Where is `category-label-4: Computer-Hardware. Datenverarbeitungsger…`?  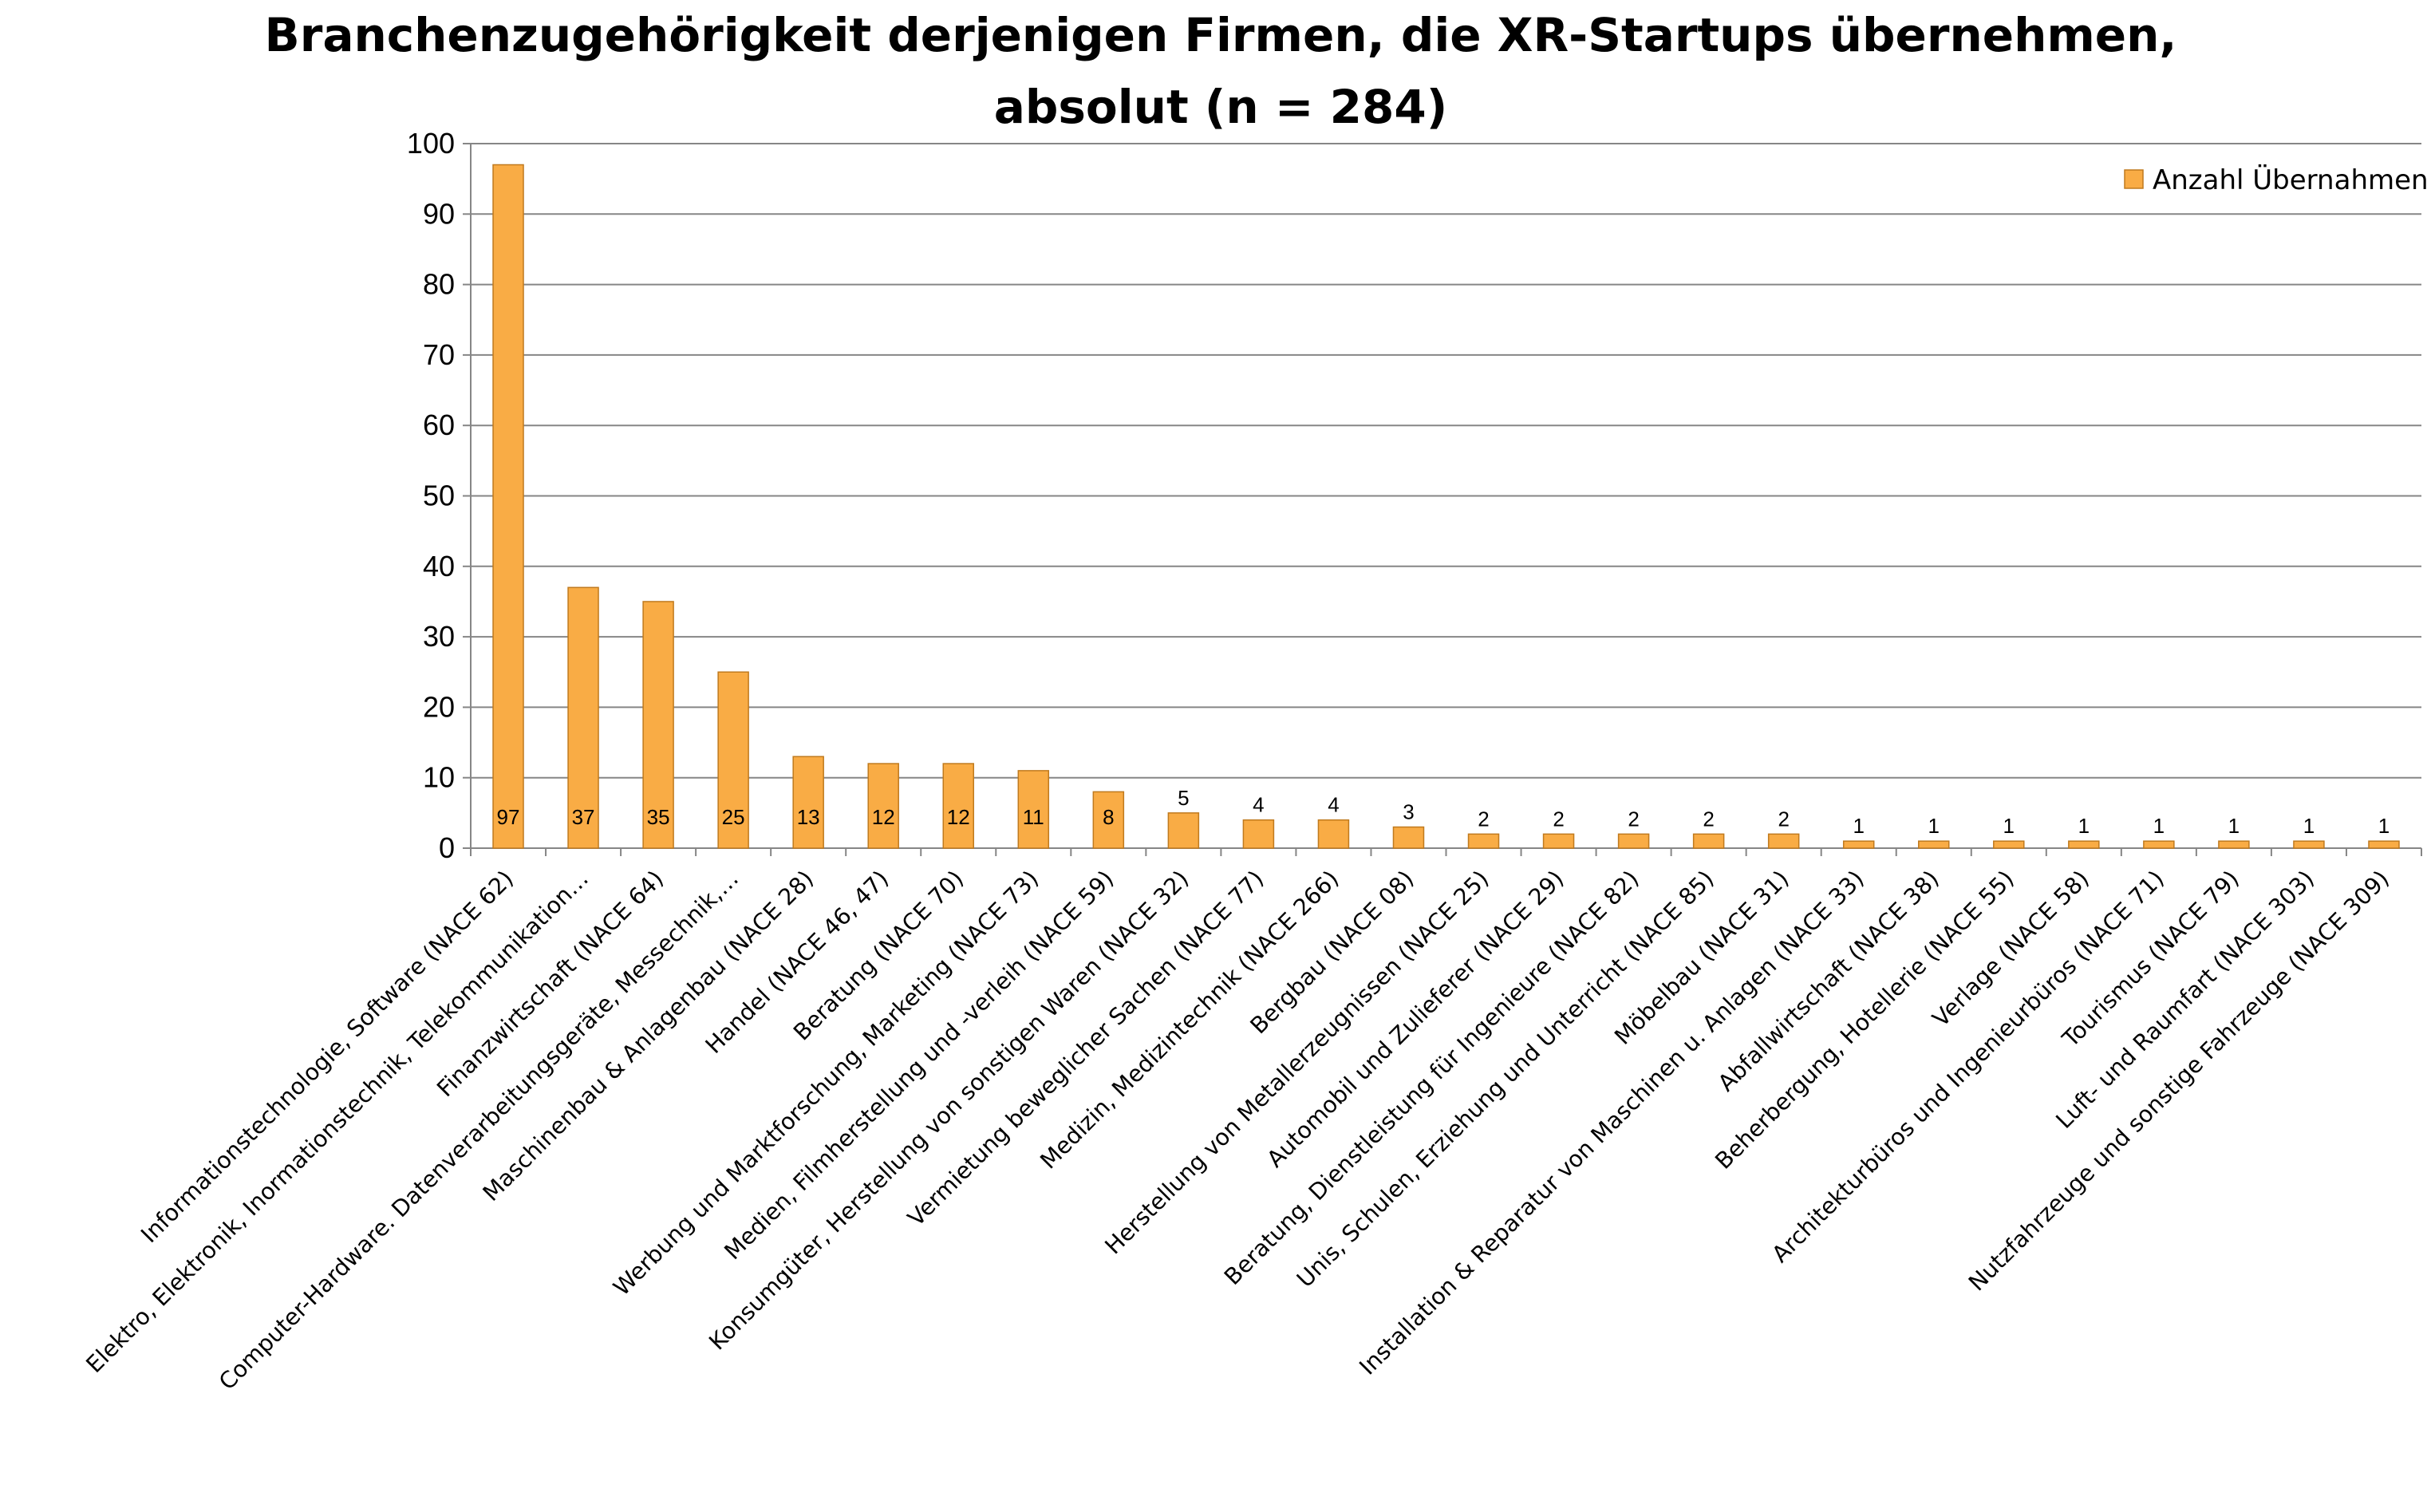 category-label-4: Computer-Hardware. Datenverarbeitungsger… is located at coordinates (479, 1131).